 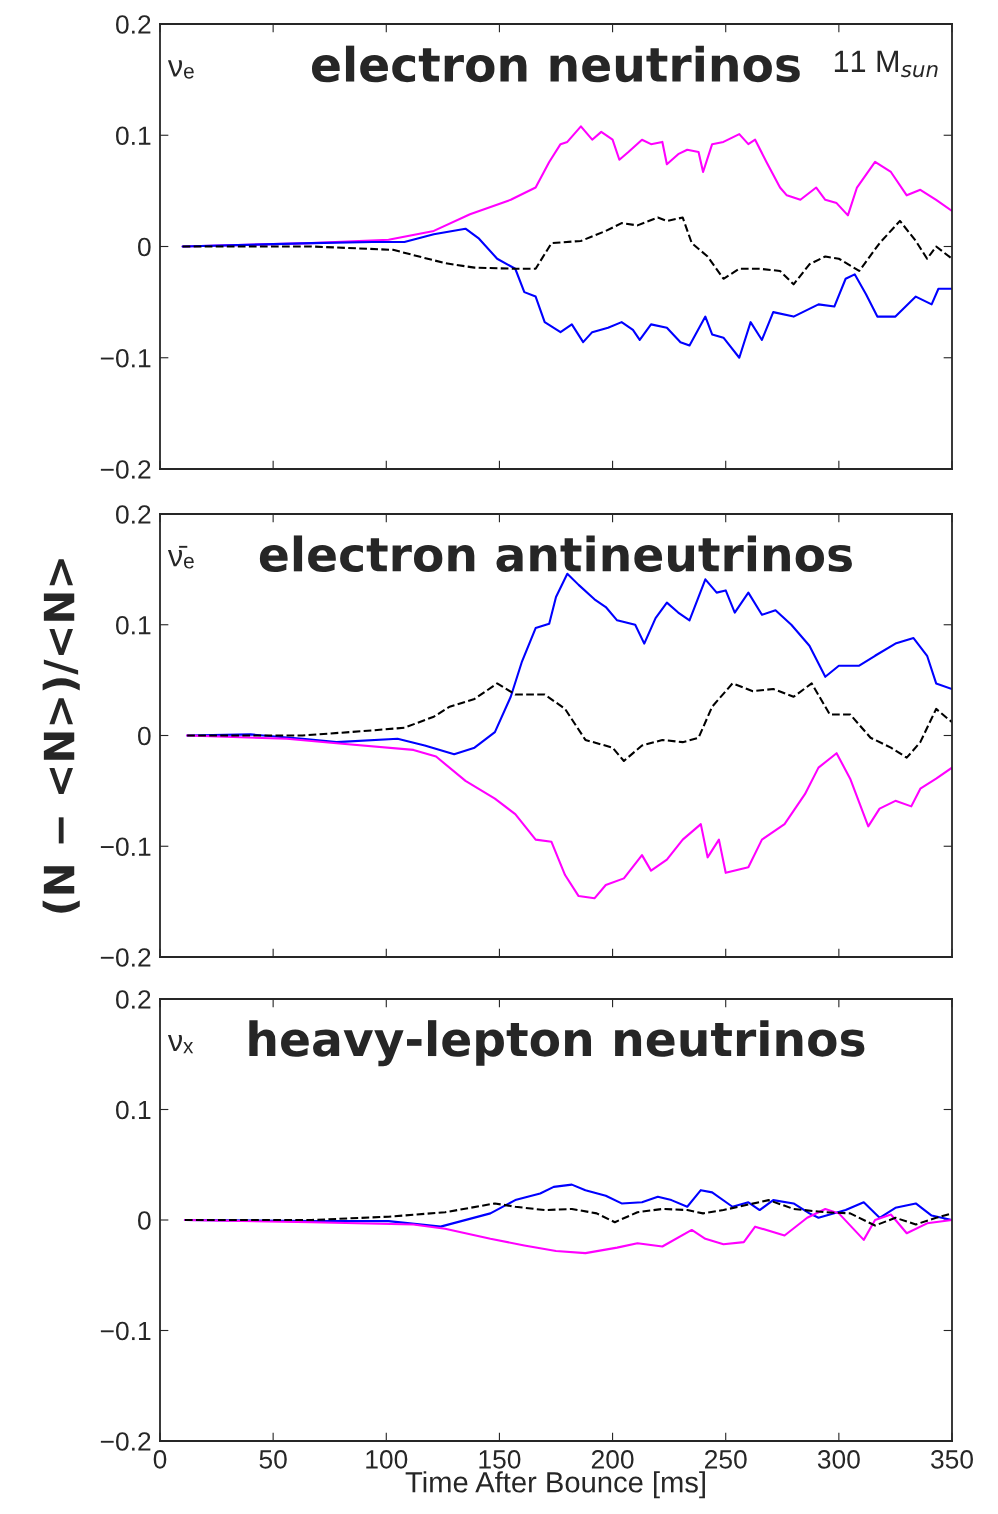 What do you see at coordinates (612, 1459) in the screenshot?
I see `x-tick-label: 200` at bounding box center [612, 1459].